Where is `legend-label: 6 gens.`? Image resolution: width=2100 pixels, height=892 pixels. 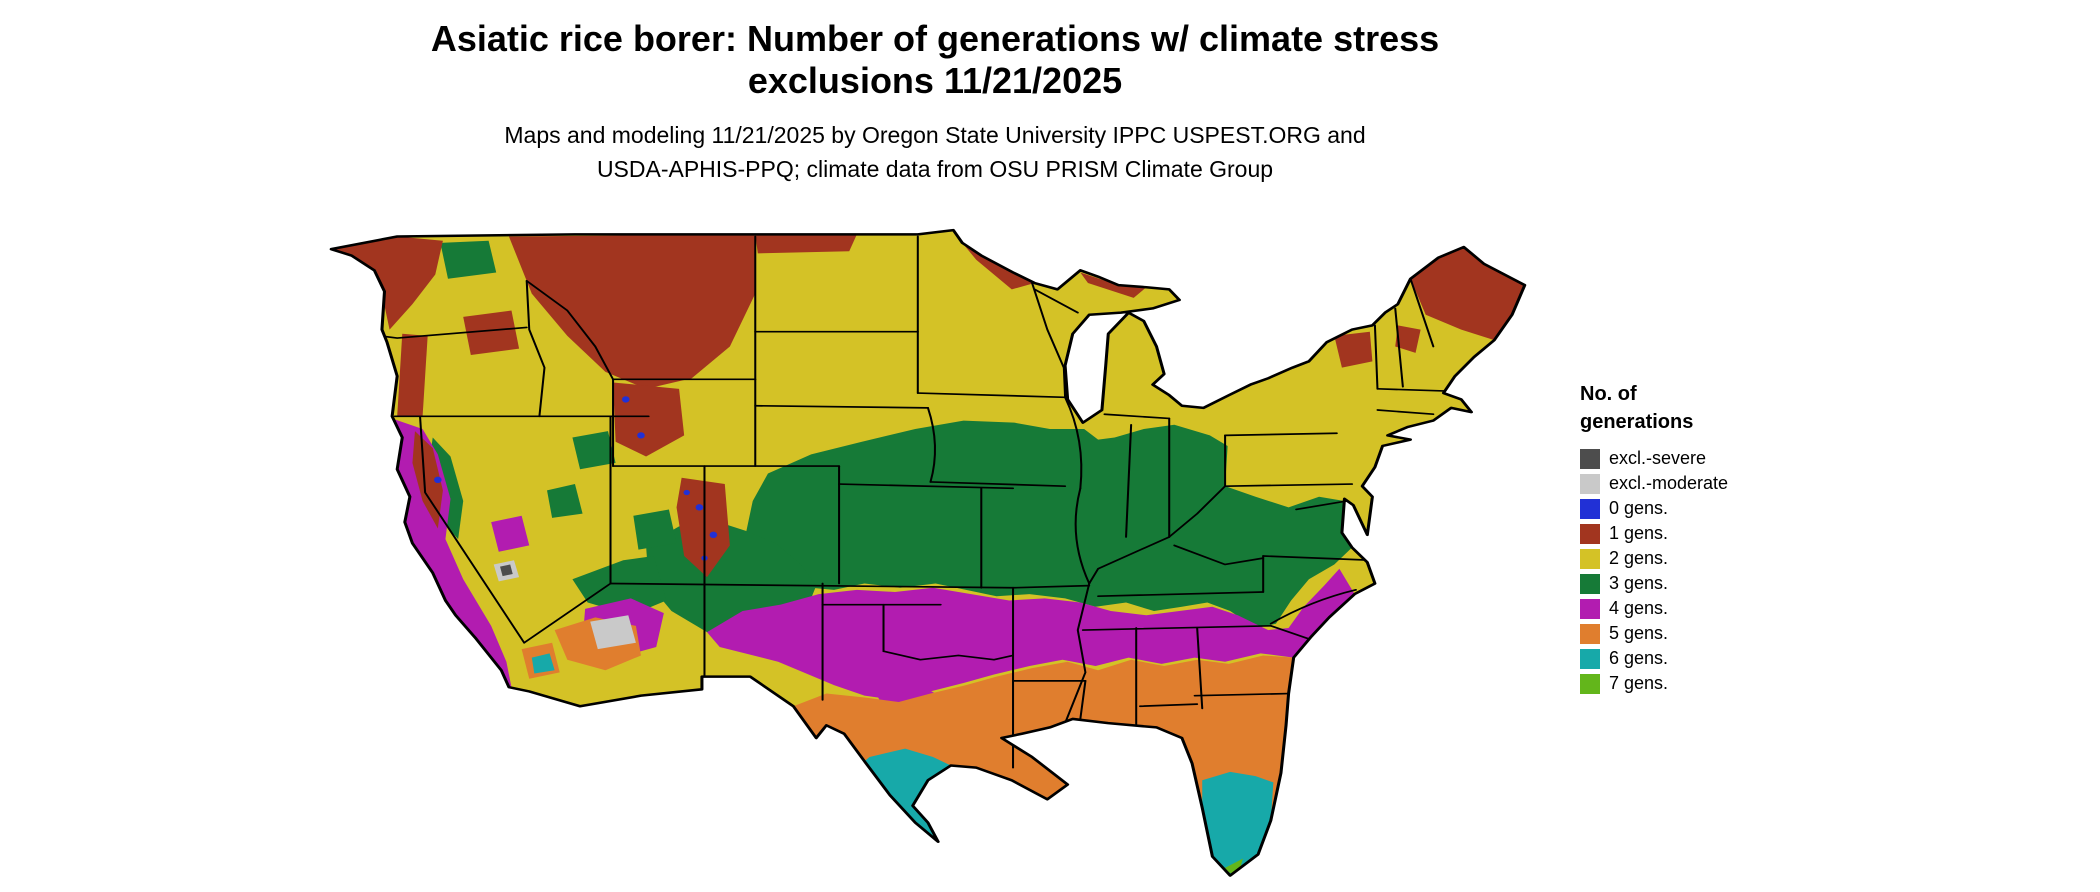
legend-label: 6 gens. is located at coordinates (1639, 658).